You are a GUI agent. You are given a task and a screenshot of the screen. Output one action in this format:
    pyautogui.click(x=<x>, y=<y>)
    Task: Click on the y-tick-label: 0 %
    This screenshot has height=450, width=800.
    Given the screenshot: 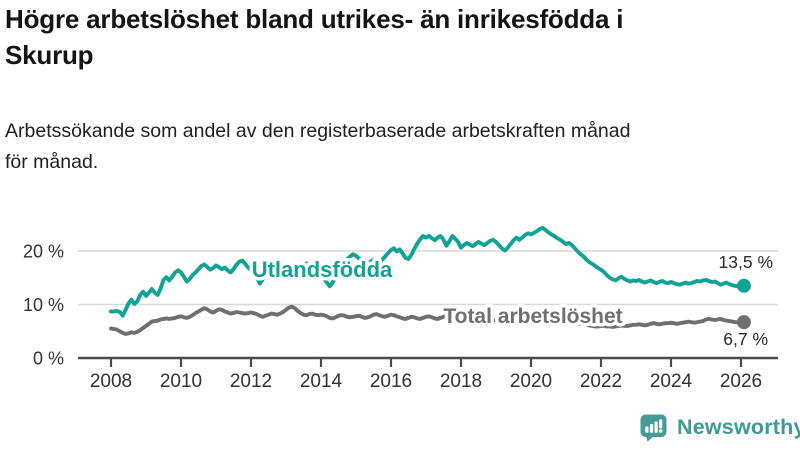 What is the action you would take?
    pyautogui.click(x=48, y=359)
    